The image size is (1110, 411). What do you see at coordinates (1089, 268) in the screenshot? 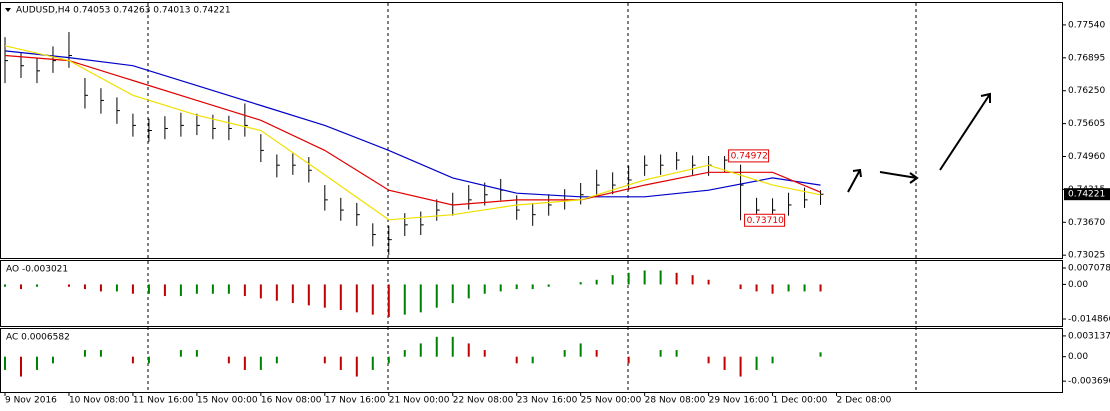
I see `y-tick-label: 0.007078` at bounding box center [1089, 268].